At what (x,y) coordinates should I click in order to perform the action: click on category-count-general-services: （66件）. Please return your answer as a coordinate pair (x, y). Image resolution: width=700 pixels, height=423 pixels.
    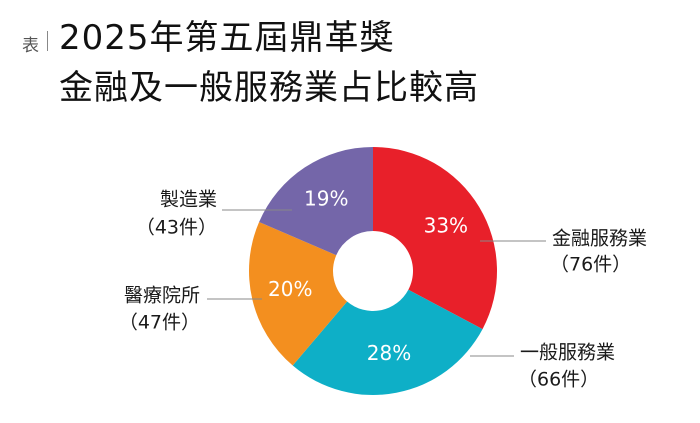
    Looking at the image, I should click on (558, 380).